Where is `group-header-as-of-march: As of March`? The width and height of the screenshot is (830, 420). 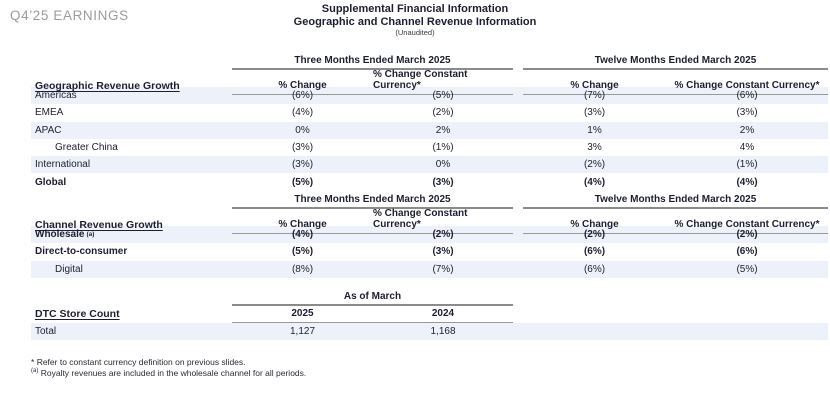
group-header-as-of-march: As of March is located at coordinates (372, 298).